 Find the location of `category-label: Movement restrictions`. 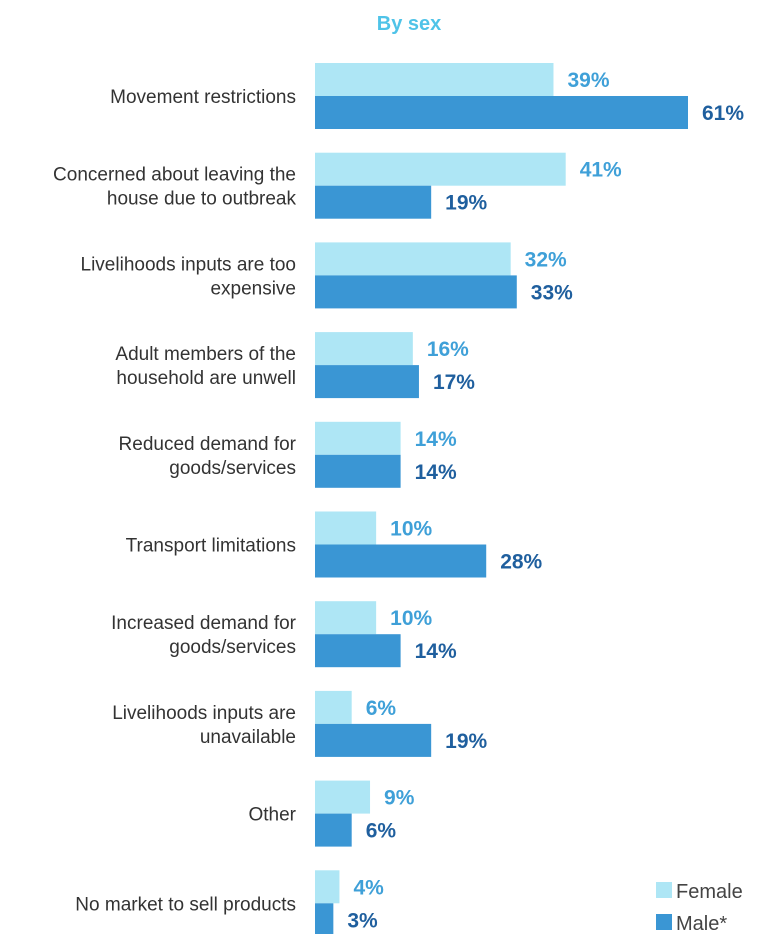

category-label: Movement restrictions is located at coordinates (203, 97).